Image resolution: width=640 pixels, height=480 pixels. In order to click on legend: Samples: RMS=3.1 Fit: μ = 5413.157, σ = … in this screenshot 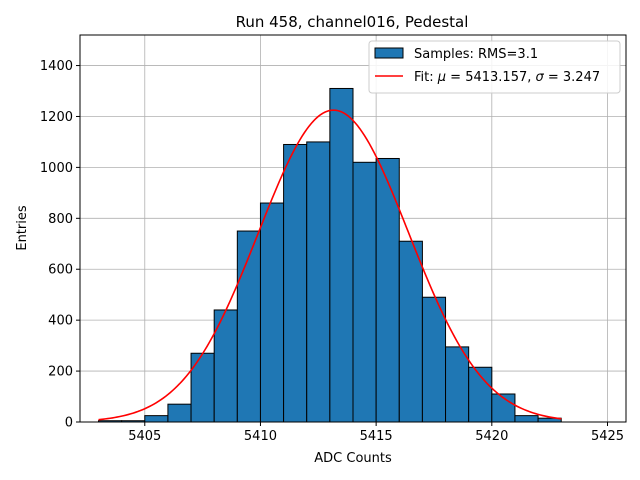, I will do `click(494, 67)`.